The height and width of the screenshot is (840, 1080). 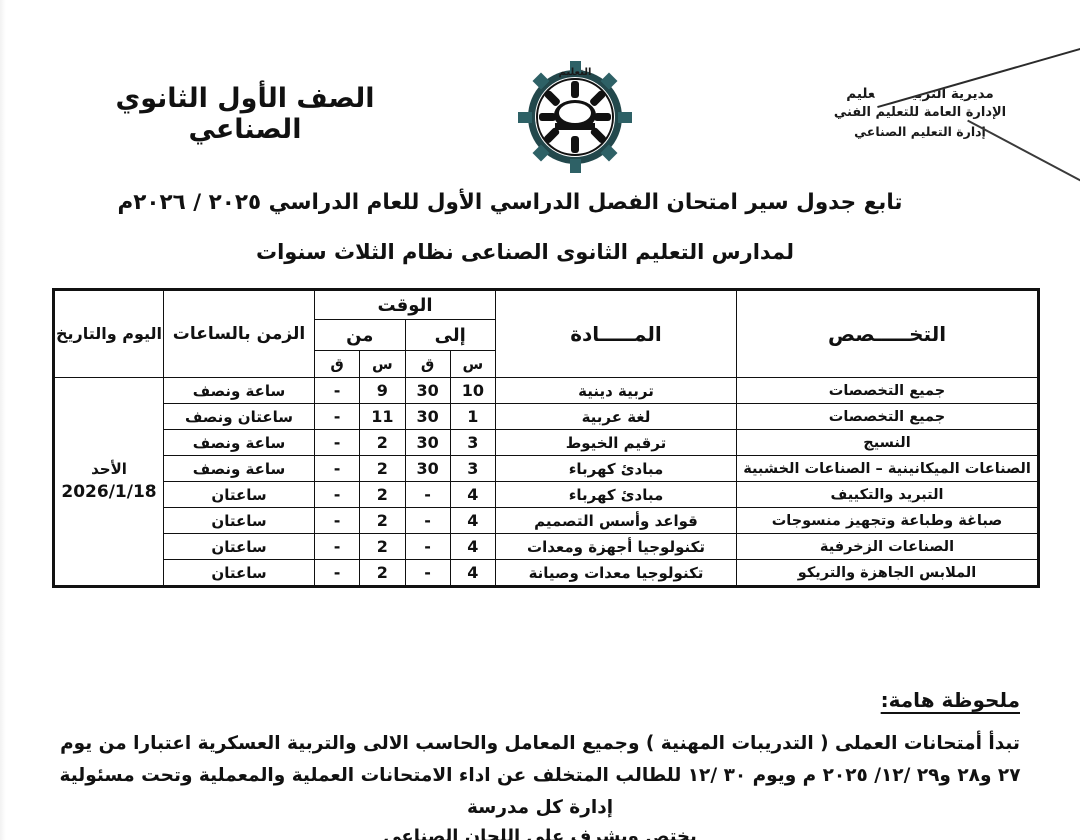 I want to click on cell-specialization: النسيج, so click(x=887, y=442).